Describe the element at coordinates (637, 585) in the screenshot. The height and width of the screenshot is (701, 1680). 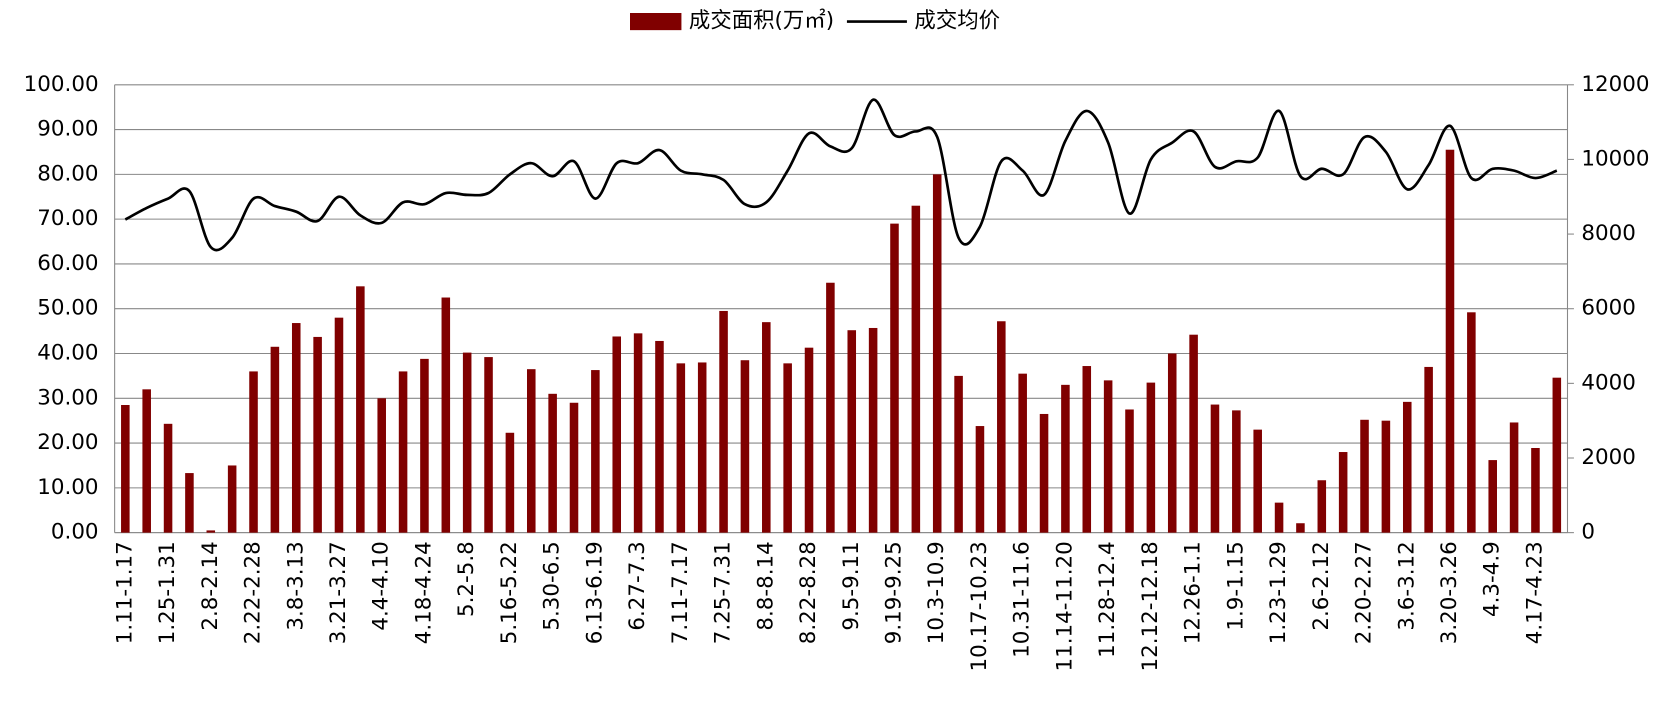
I see `x-tick-label: 6.27-7.3` at that location.